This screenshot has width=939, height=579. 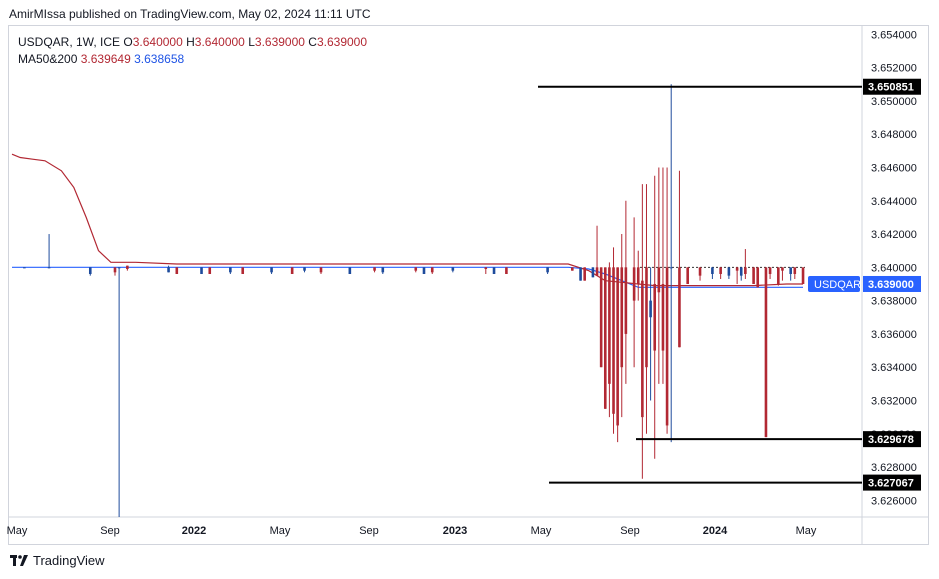 I want to click on current-price-tag-label: 3.639000, so click(x=891, y=285).